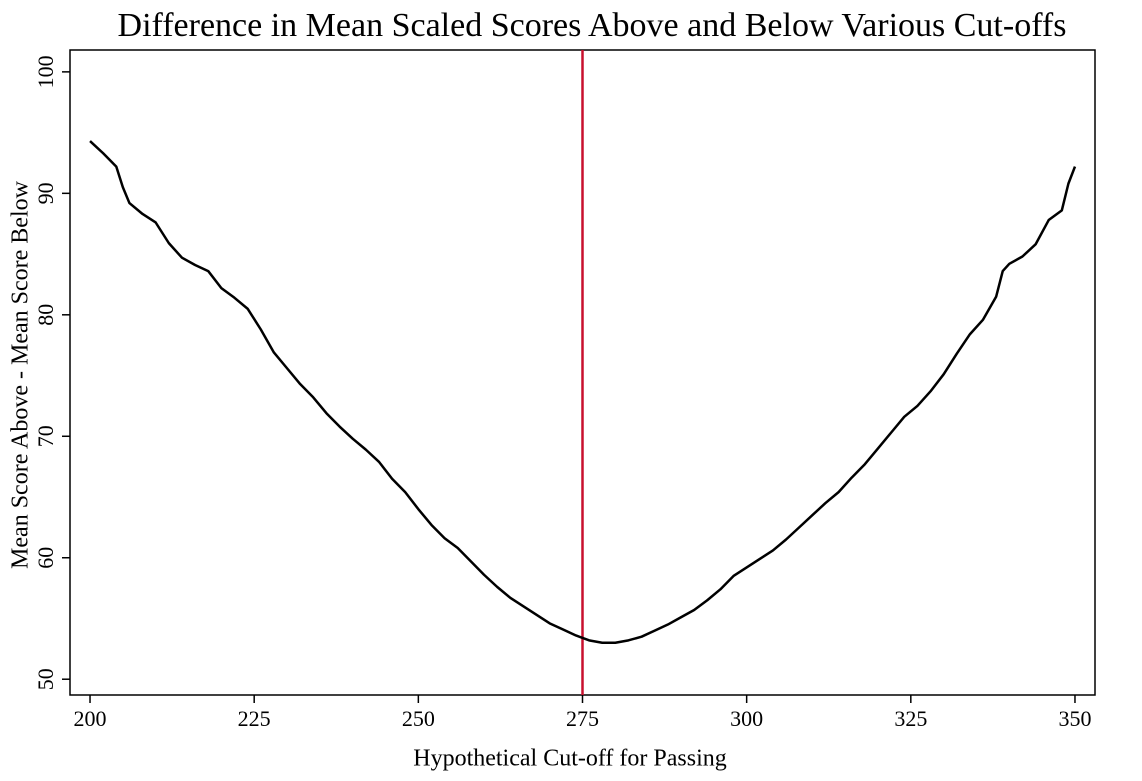 This screenshot has height=781, width=1142. I want to click on x-tick-label: 225, so click(254, 718).